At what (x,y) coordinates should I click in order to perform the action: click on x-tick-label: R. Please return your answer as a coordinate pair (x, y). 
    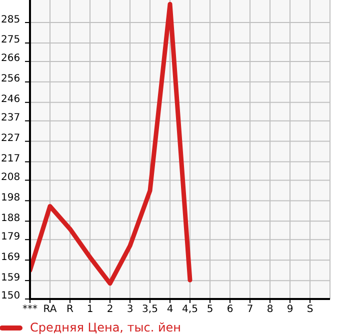
    Looking at the image, I should click on (70, 309).